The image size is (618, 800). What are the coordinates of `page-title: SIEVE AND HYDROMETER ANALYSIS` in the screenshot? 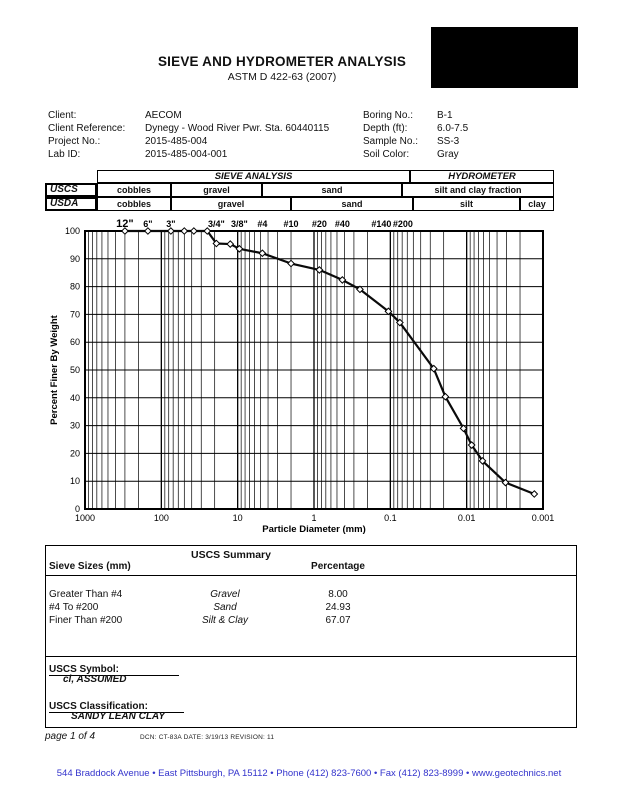 It's located at (282, 61).